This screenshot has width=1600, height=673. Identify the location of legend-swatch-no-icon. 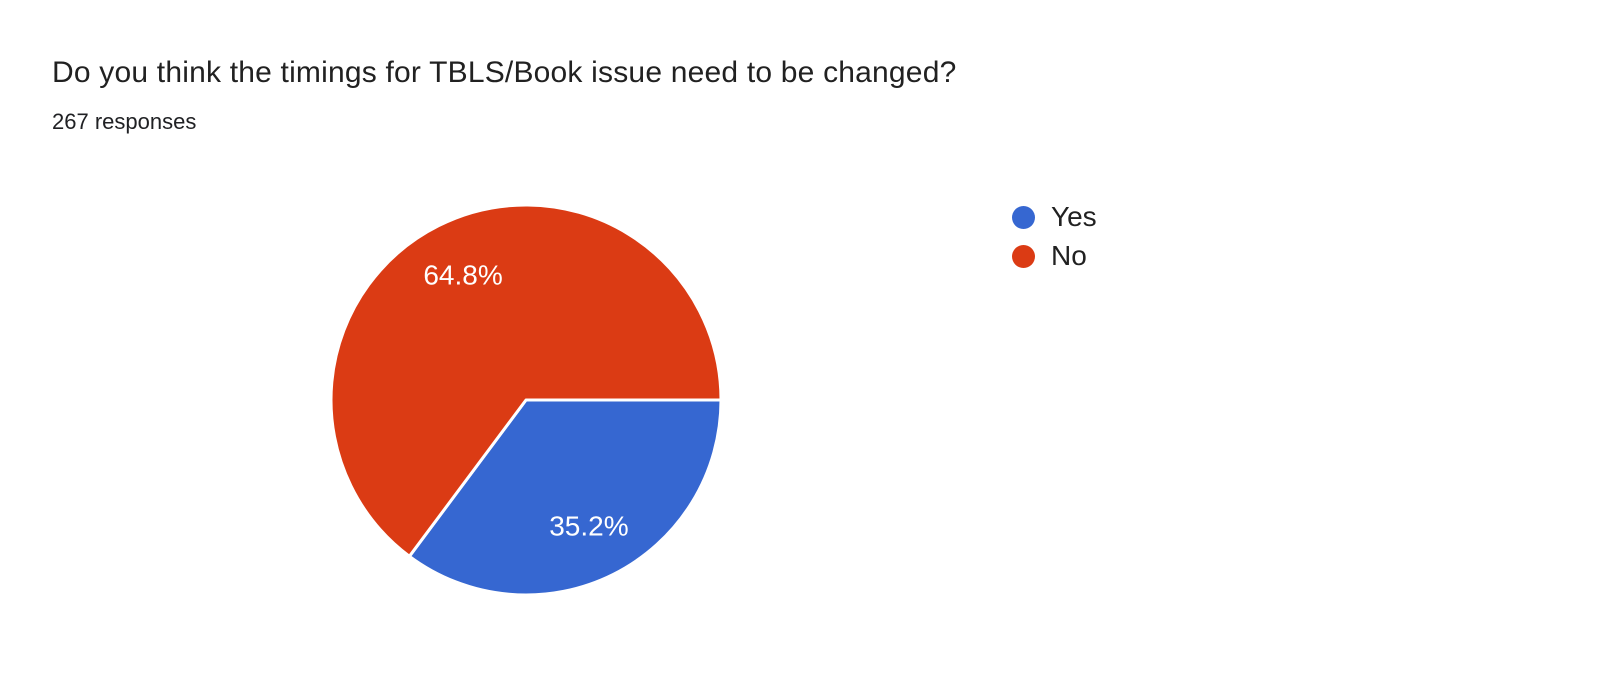
(1023, 256).